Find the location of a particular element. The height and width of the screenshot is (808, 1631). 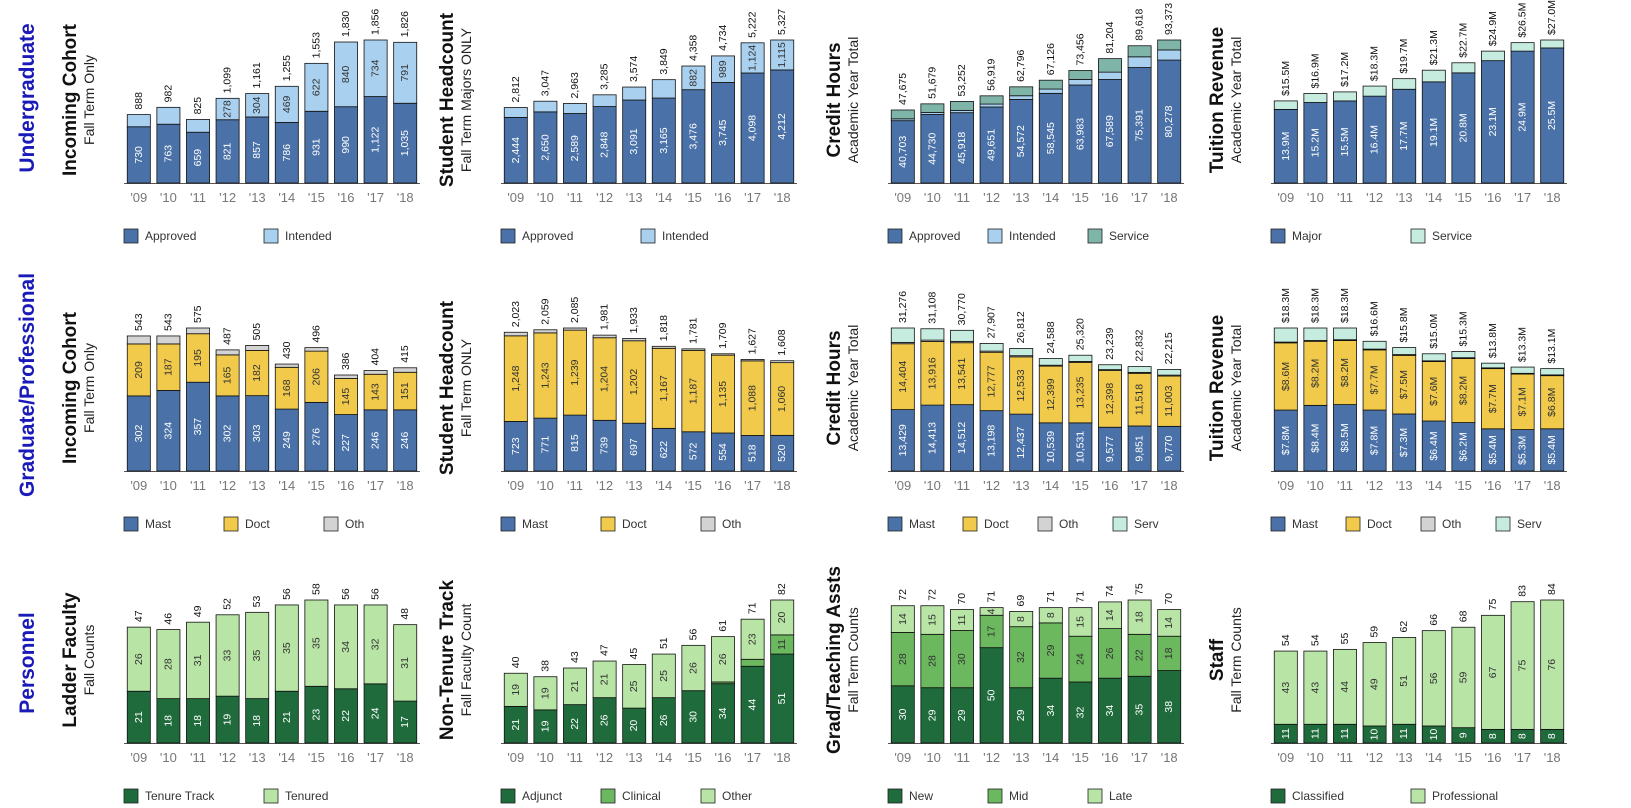

total-label: 2,059 is located at coordinates (545, 311).